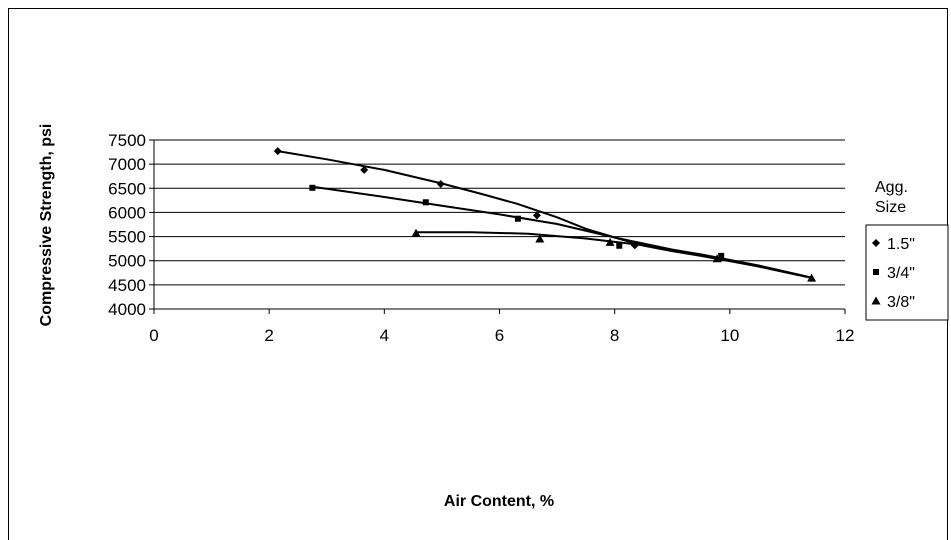 This screenshot has width=951, height=540. What do you see at coordinates (127, 212) in the screenshot?
I see `y-tick-label: 6000` at bounding box center [127, 212].